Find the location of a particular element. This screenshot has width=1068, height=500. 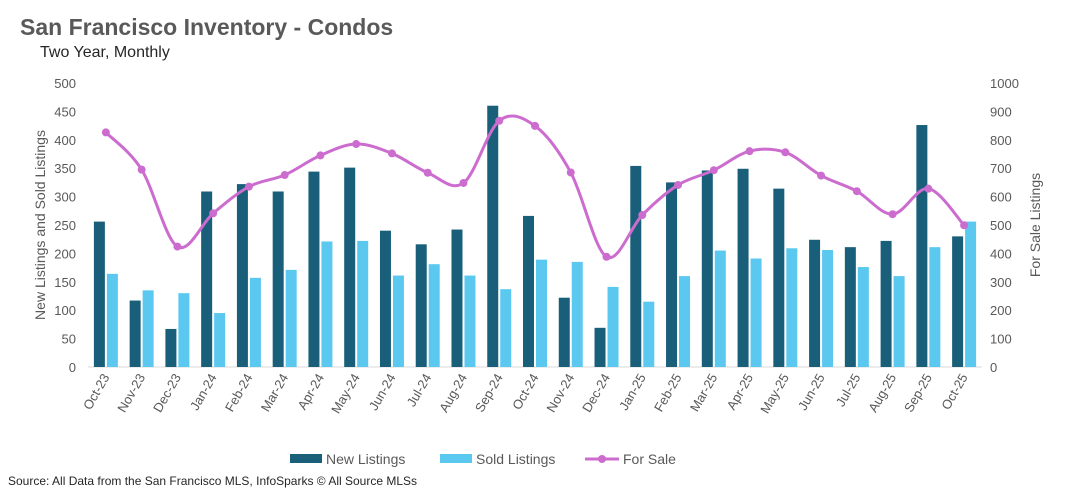

legend-label-new-listings: New Listings is located at coordinates (365, 459).